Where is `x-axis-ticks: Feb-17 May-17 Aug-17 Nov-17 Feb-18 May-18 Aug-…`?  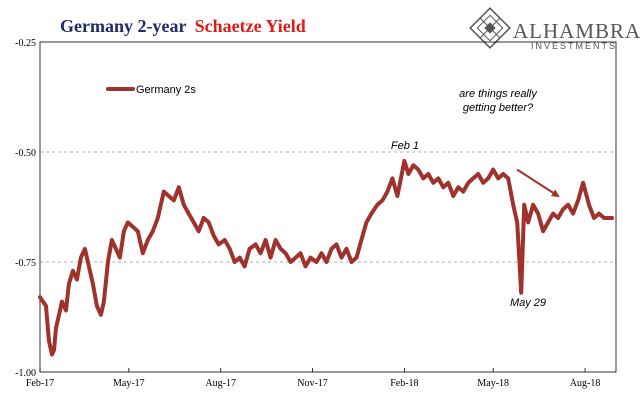 x-axis-ticks: Feb-17 May-17 Aug-17 Nov-17 Feb-18 May-18 Aug-… is located at coordinates (313, 378).